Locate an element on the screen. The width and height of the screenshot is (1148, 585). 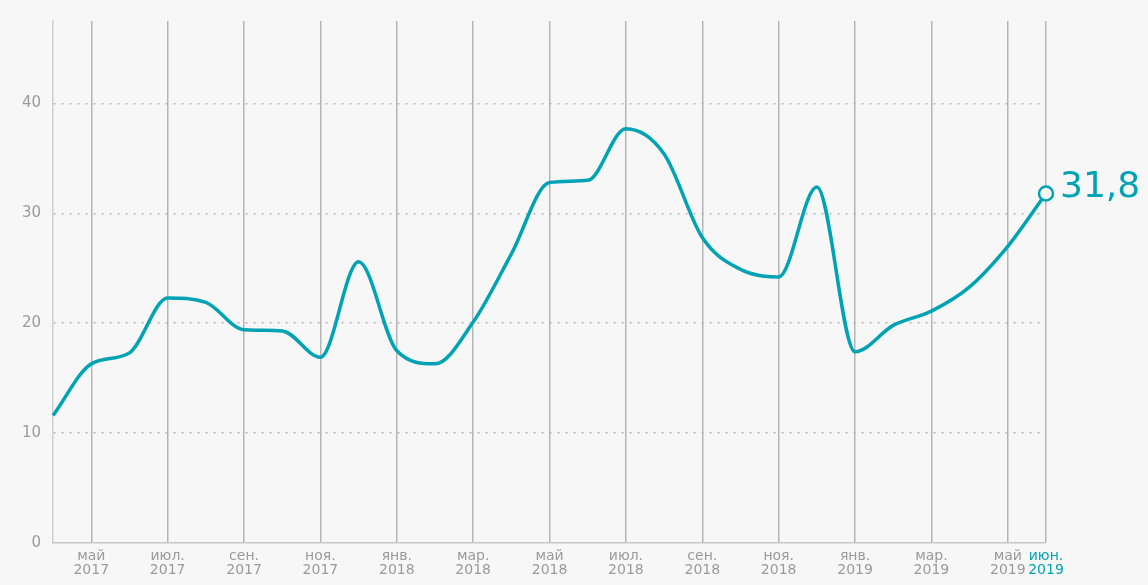
y-tick-label: 40 is located at coordinates (31, 102).